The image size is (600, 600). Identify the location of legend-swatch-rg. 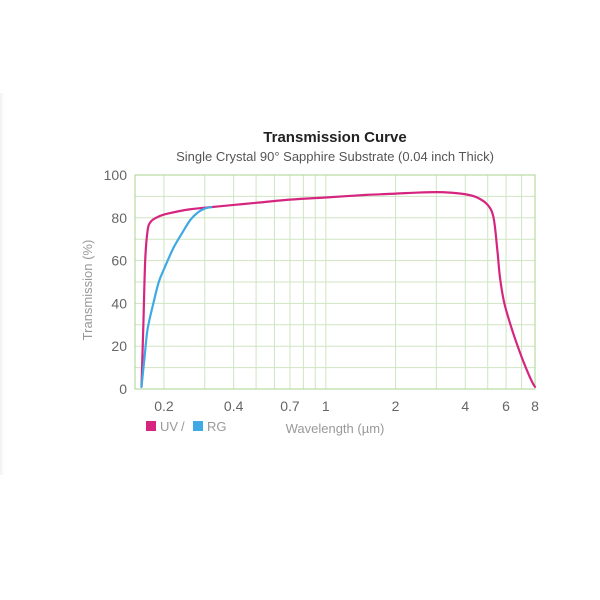
(198, 426).